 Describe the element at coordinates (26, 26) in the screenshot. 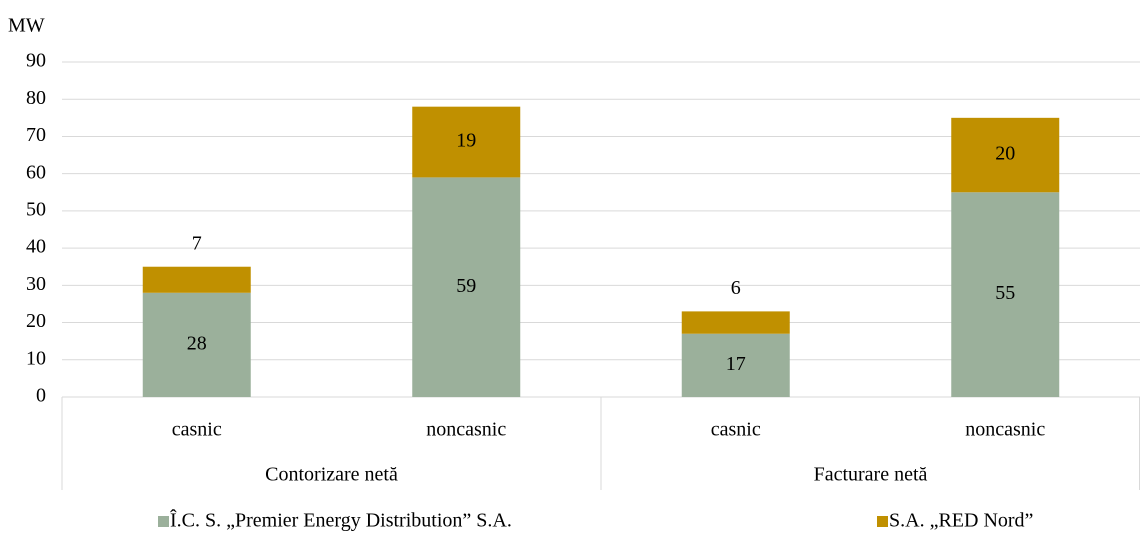

I see `y-axis-label: MW` at that location.